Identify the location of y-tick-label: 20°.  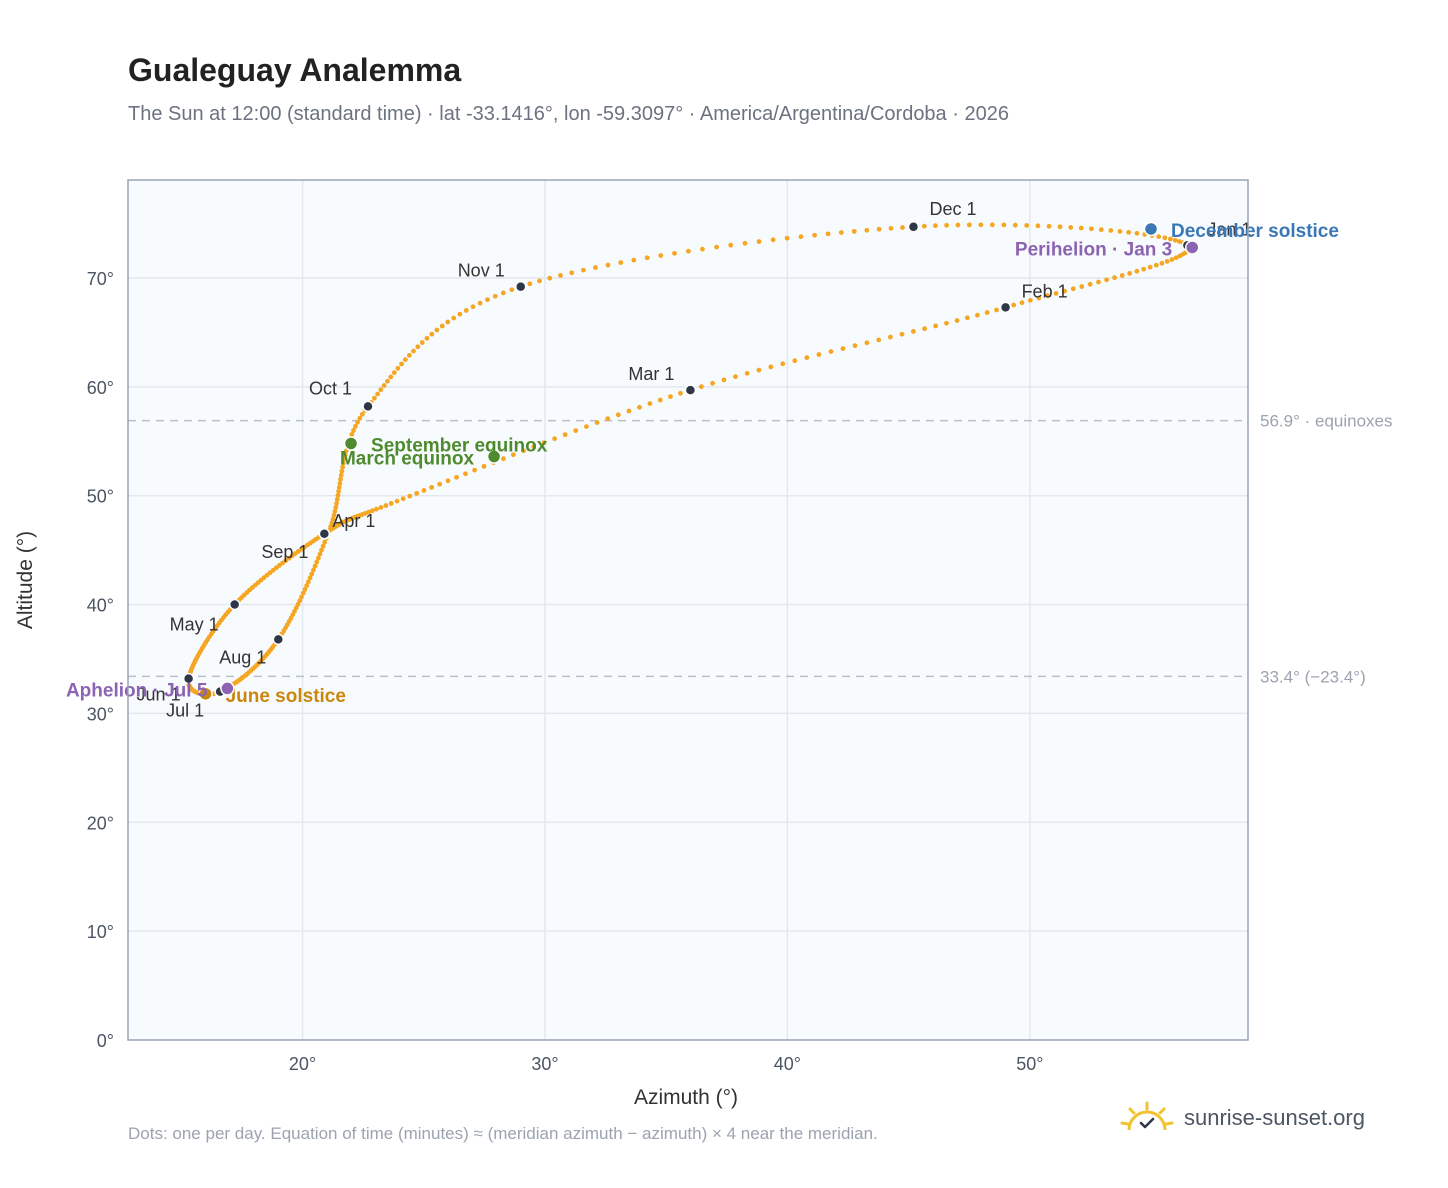
(100, 823).